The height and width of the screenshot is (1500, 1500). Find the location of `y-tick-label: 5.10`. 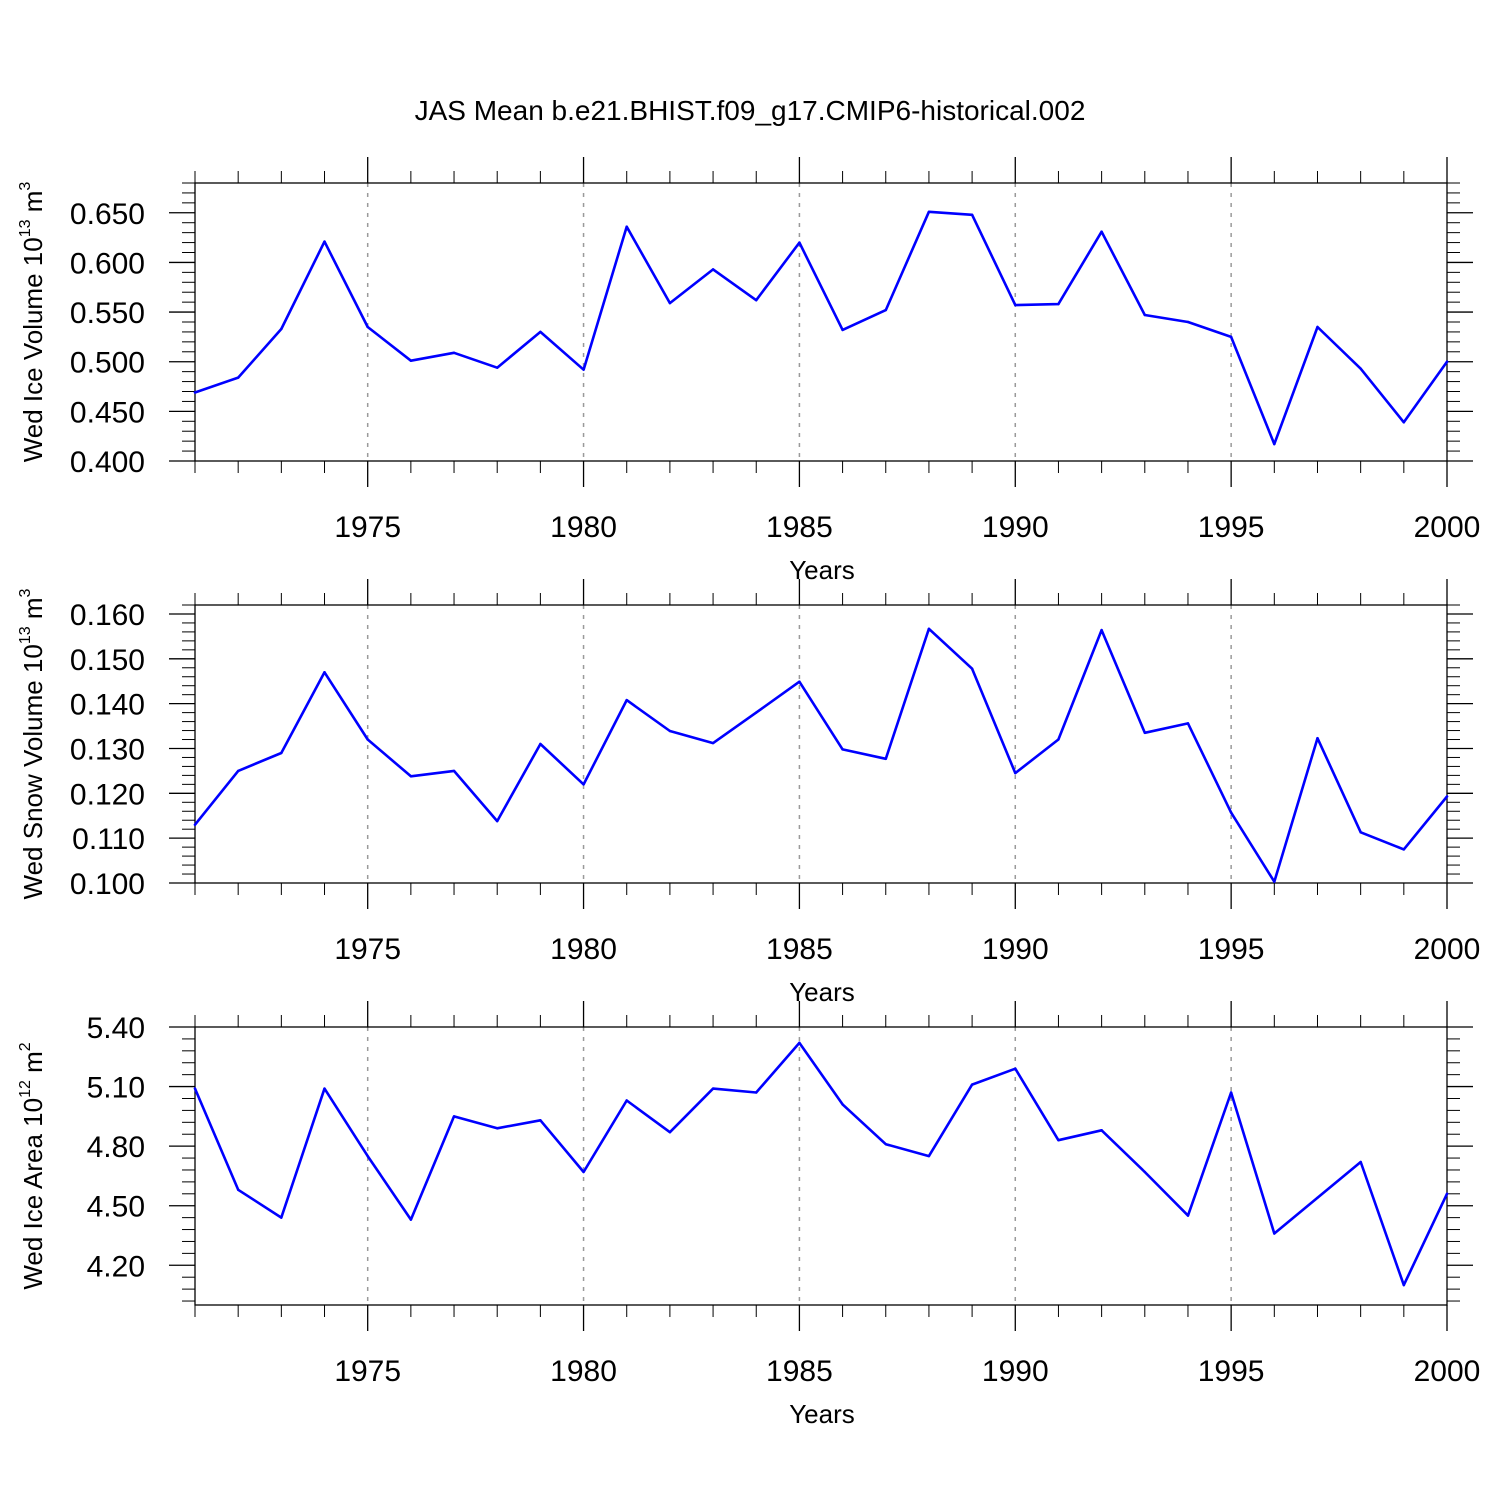

y-tick-label: 5.10 is located at coordinates (116, 1088).